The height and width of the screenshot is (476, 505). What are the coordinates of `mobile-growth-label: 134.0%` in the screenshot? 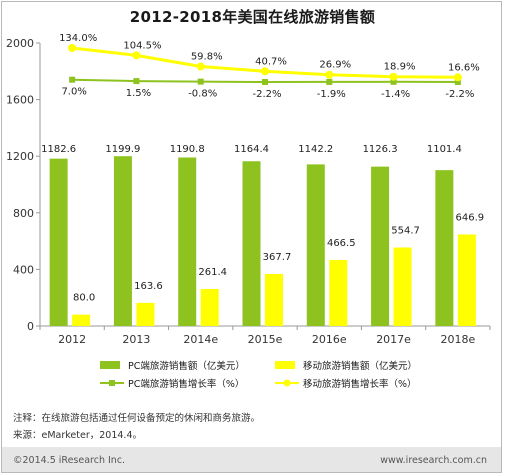 It's located at (78, 38).